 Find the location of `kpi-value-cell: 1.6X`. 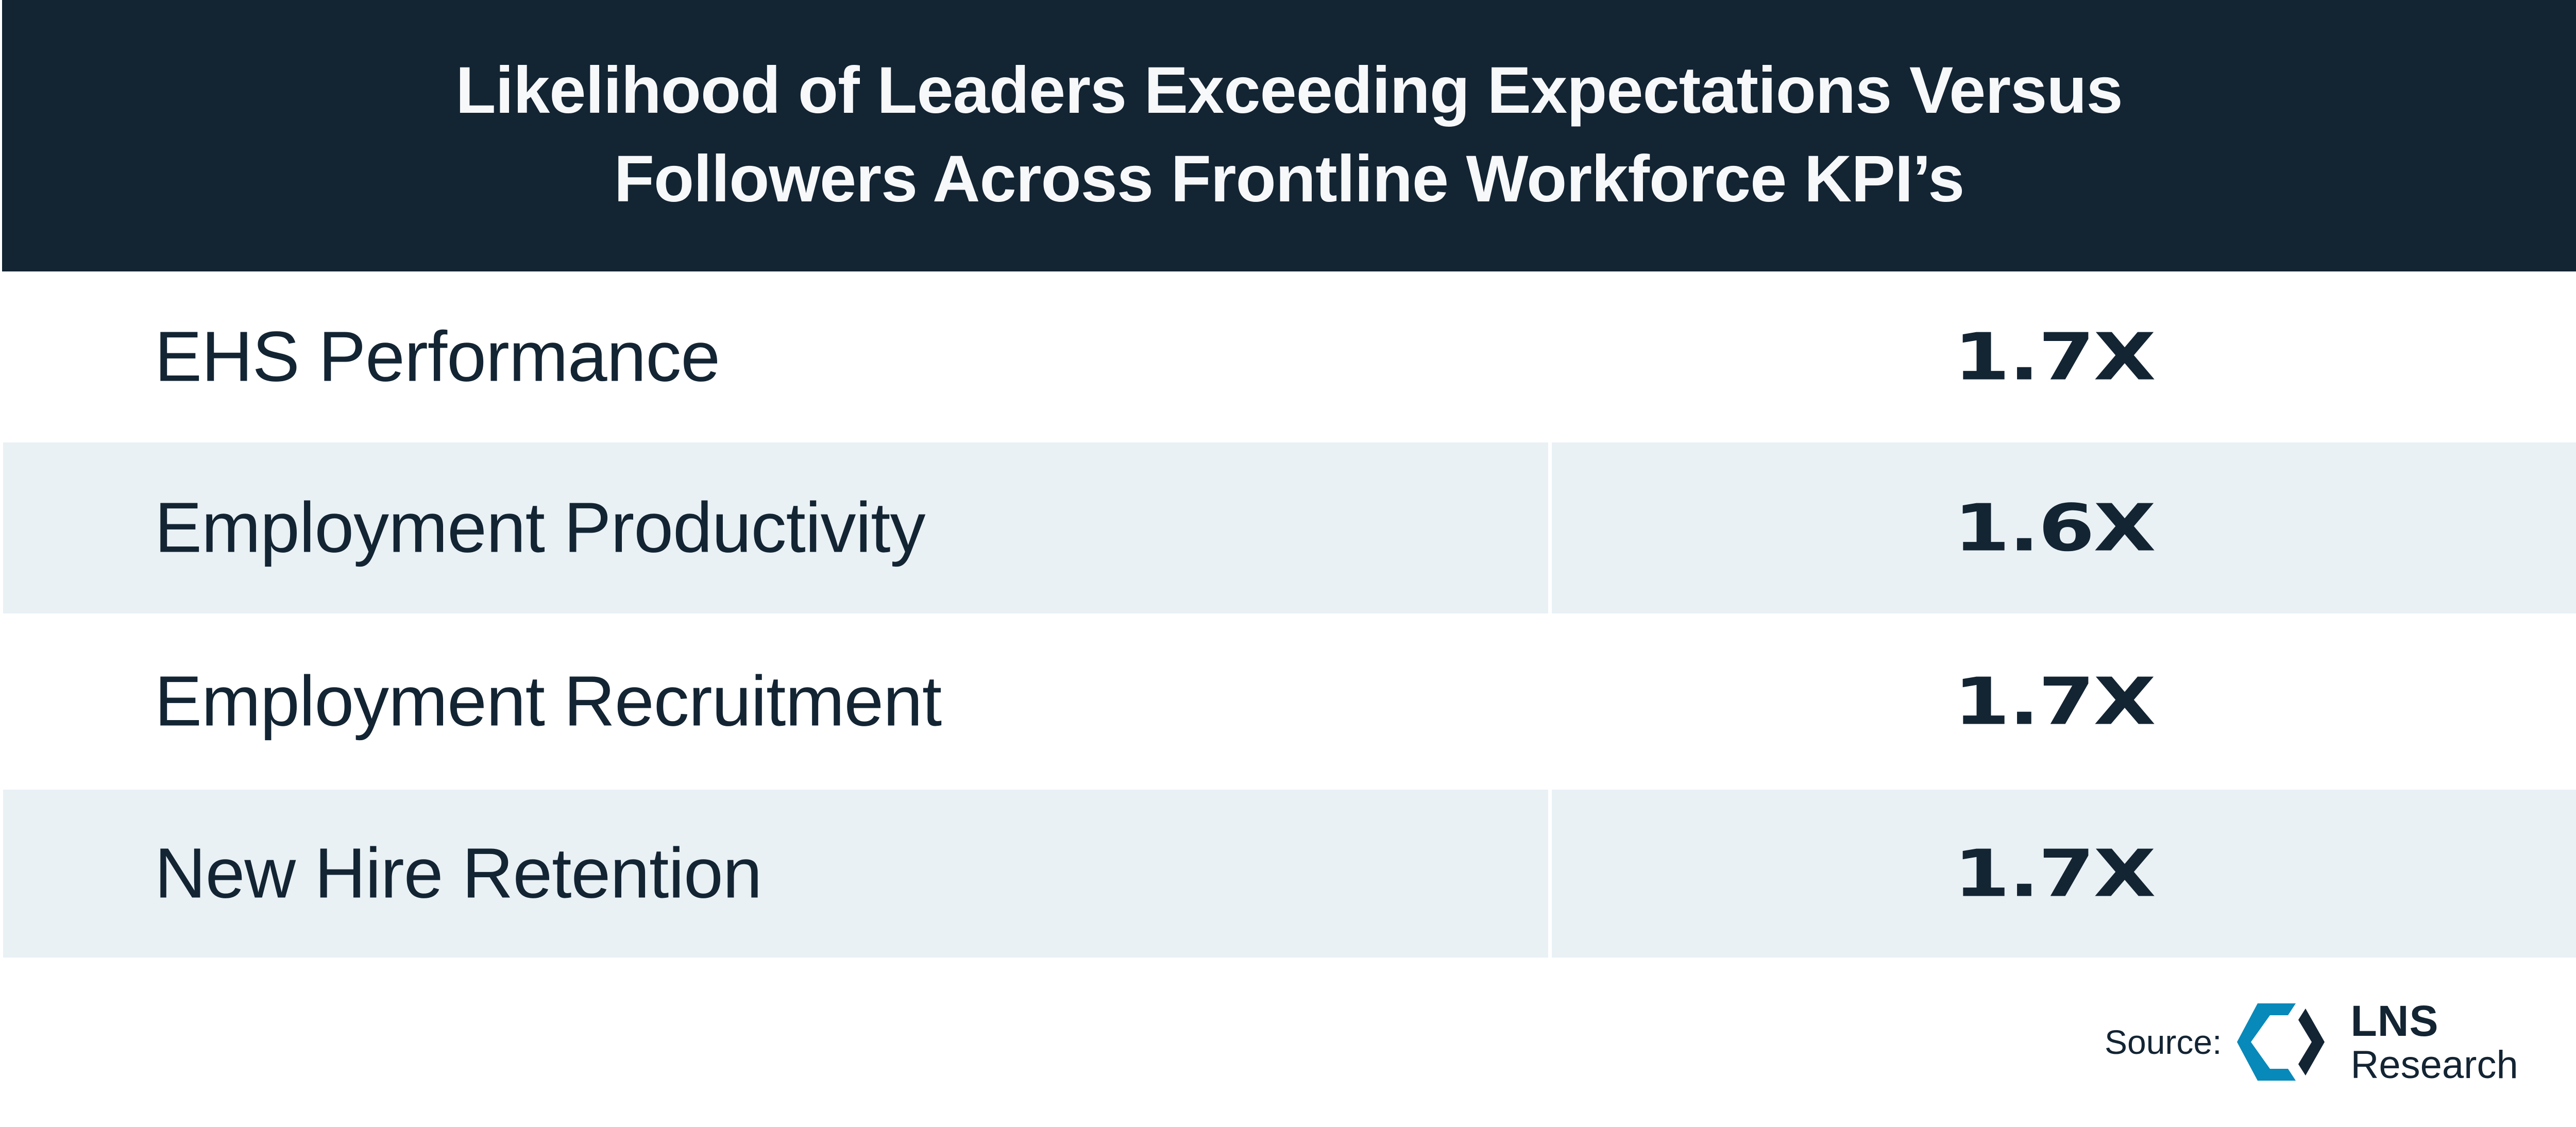

kpi-value-cell: 1.6X is located at coordinates (2064, 527).